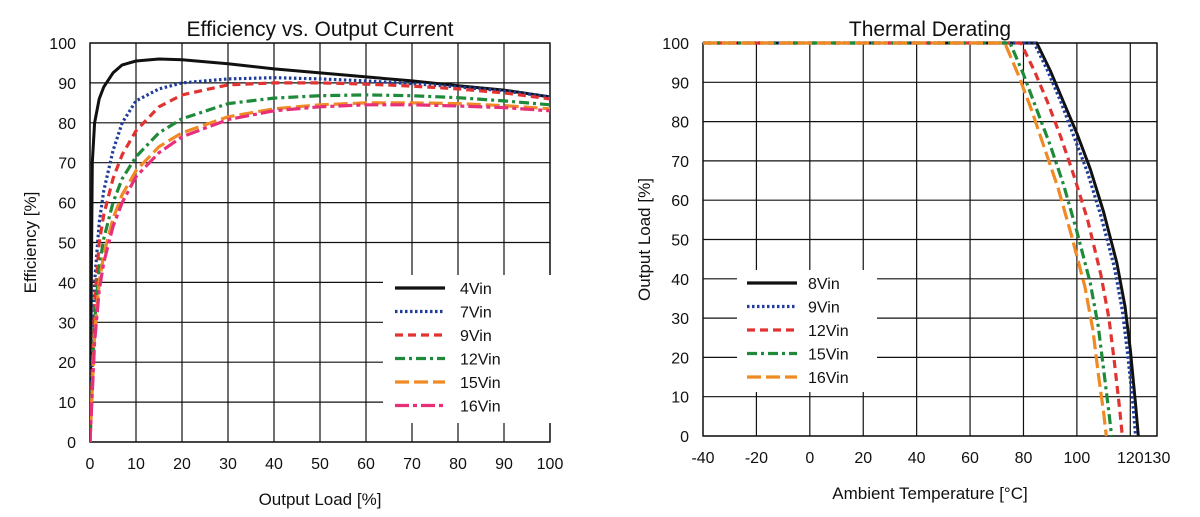 This screenshot has width=1200, height=517. I want to click on x-tick-label: 10, so click(136, 464).